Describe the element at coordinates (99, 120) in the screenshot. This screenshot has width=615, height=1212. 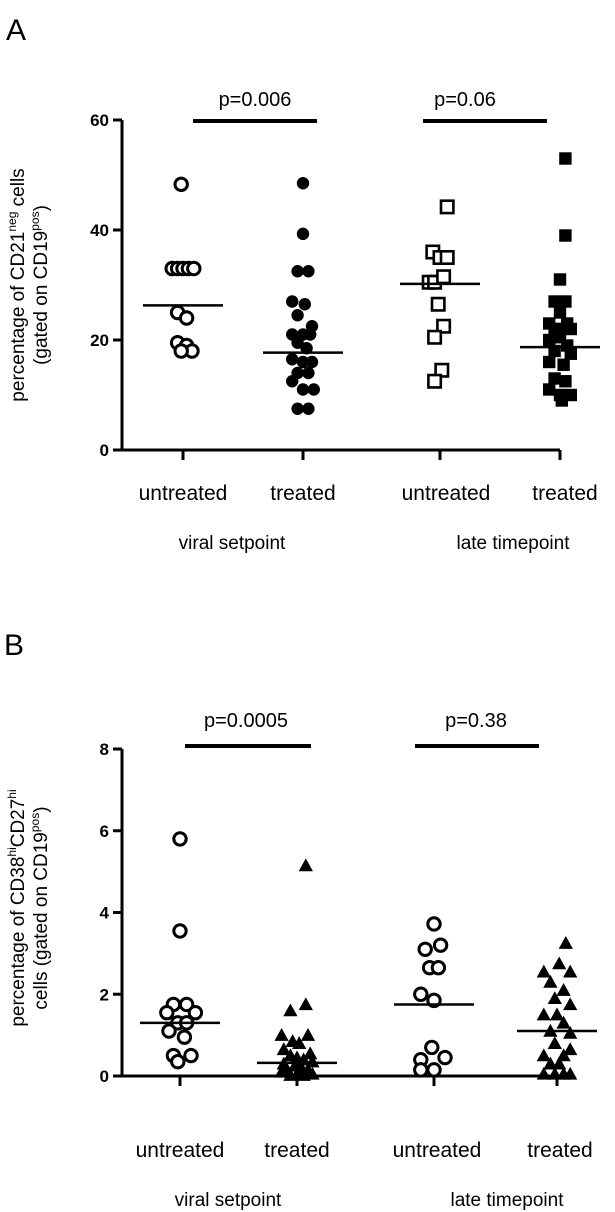
I see `panel-a-ytick-label-3: 60` at that location.